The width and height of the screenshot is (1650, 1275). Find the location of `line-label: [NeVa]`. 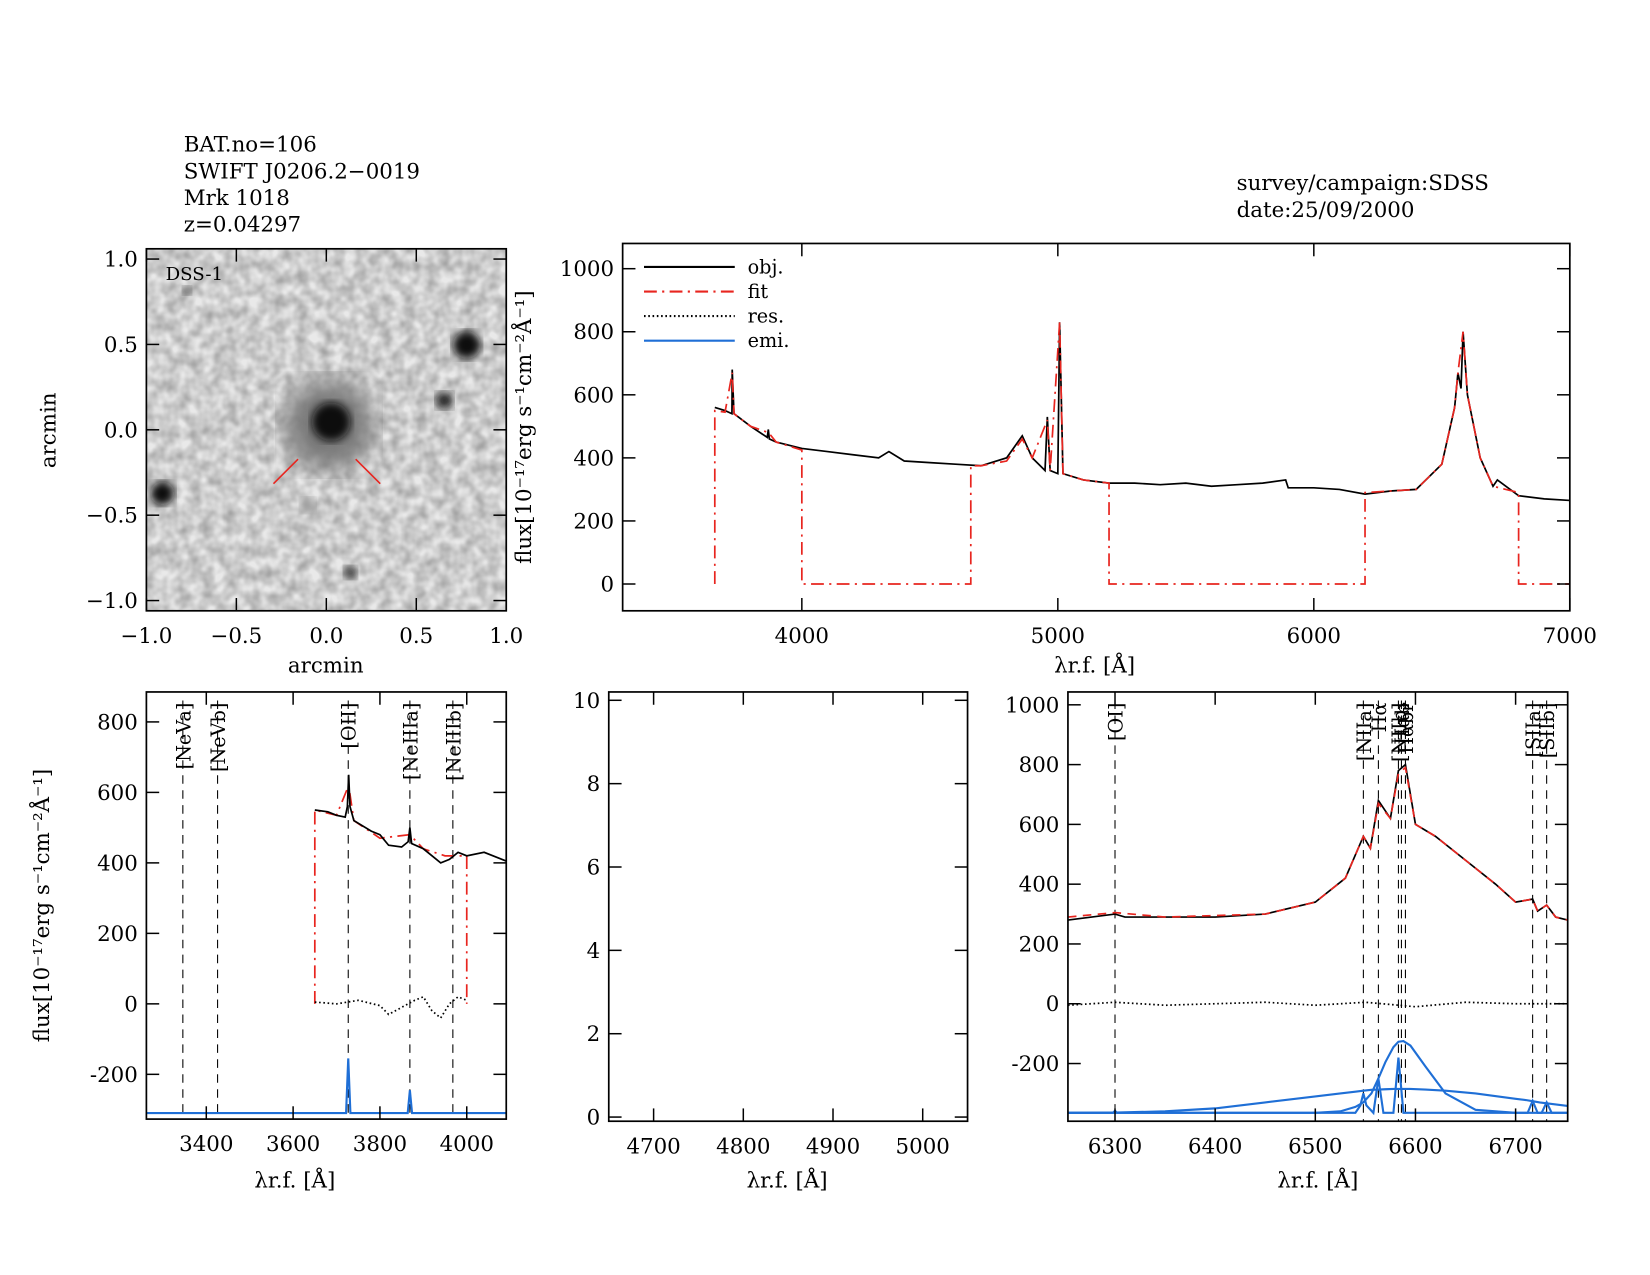

line-label: [NeVa] is located at coordinates (183, 736).